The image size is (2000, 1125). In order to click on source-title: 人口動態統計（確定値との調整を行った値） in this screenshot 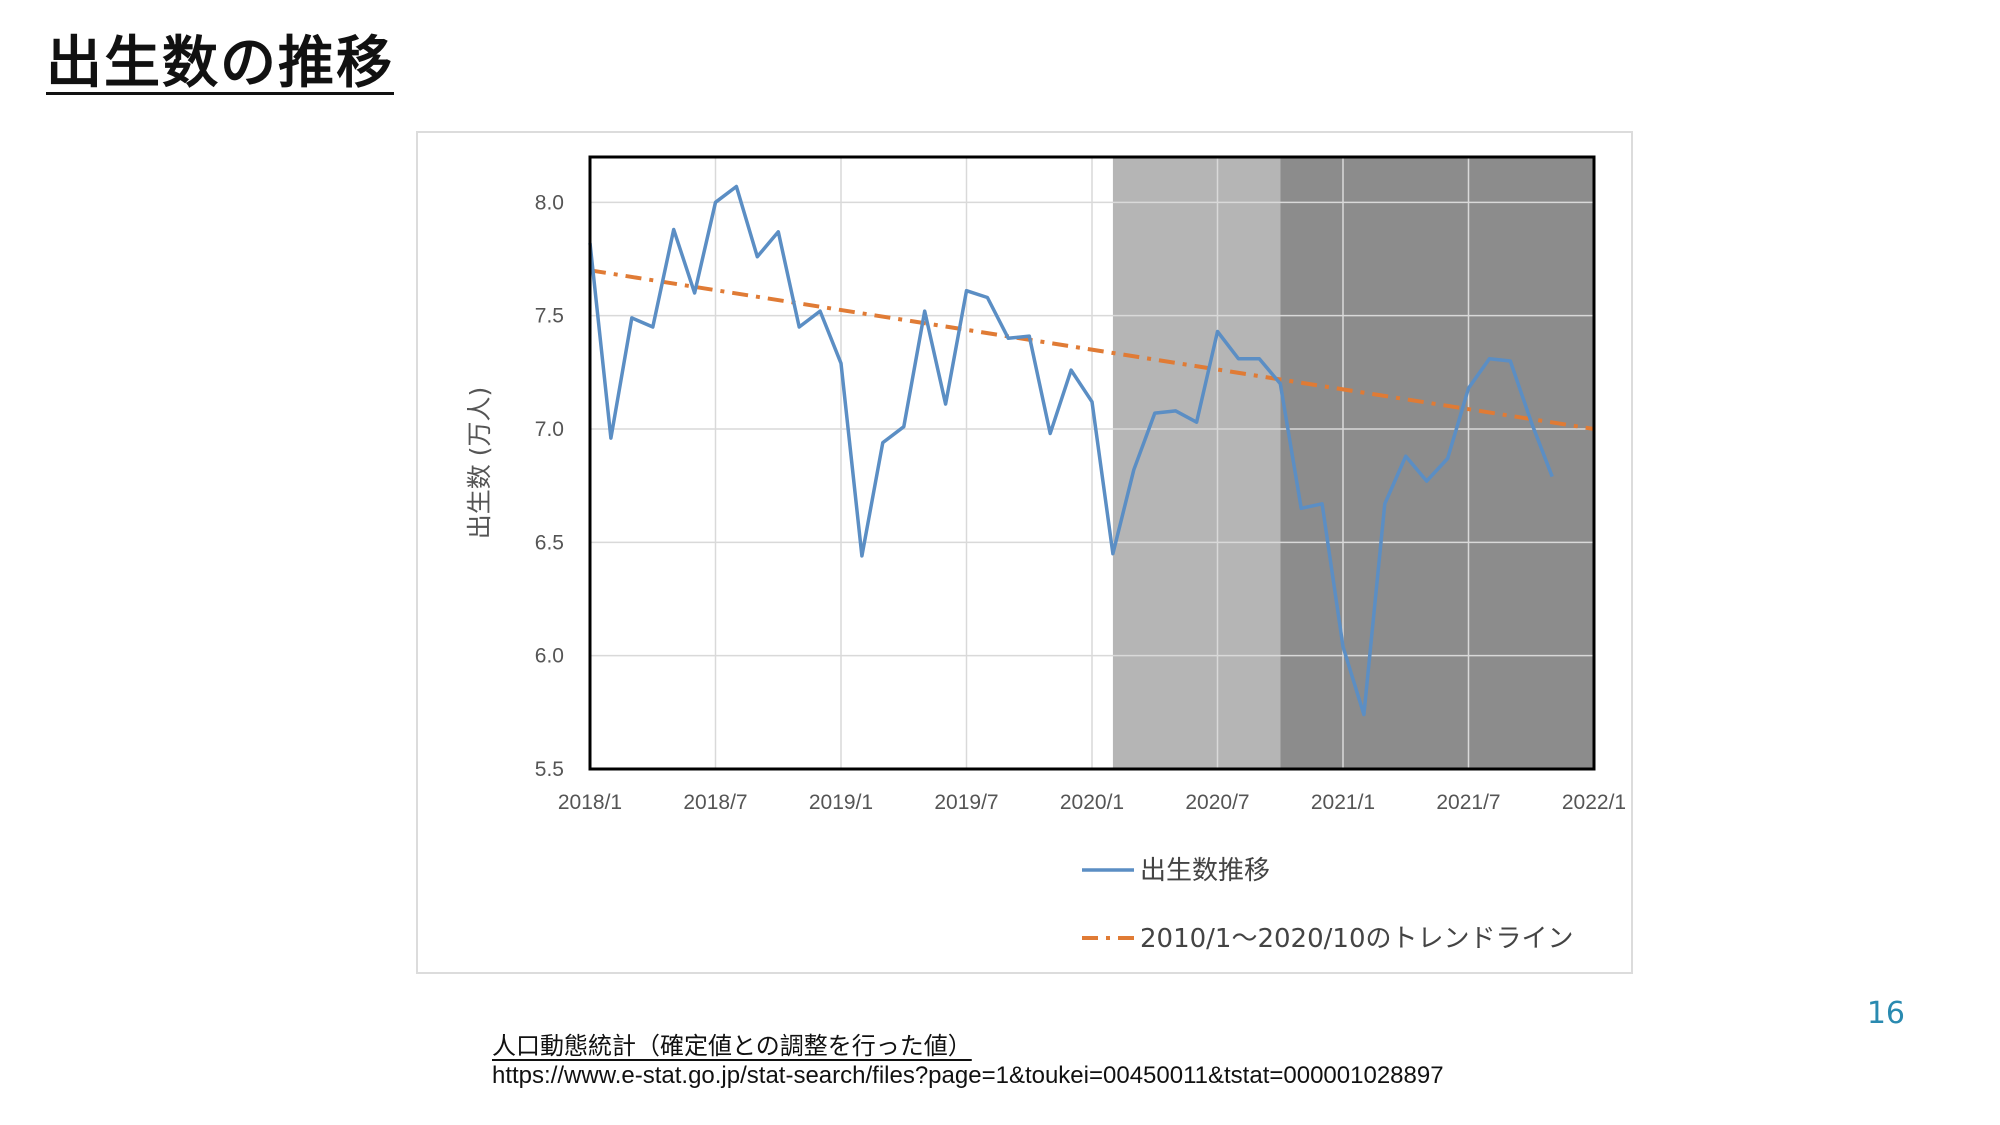, I will do `click(732, 1046)`.